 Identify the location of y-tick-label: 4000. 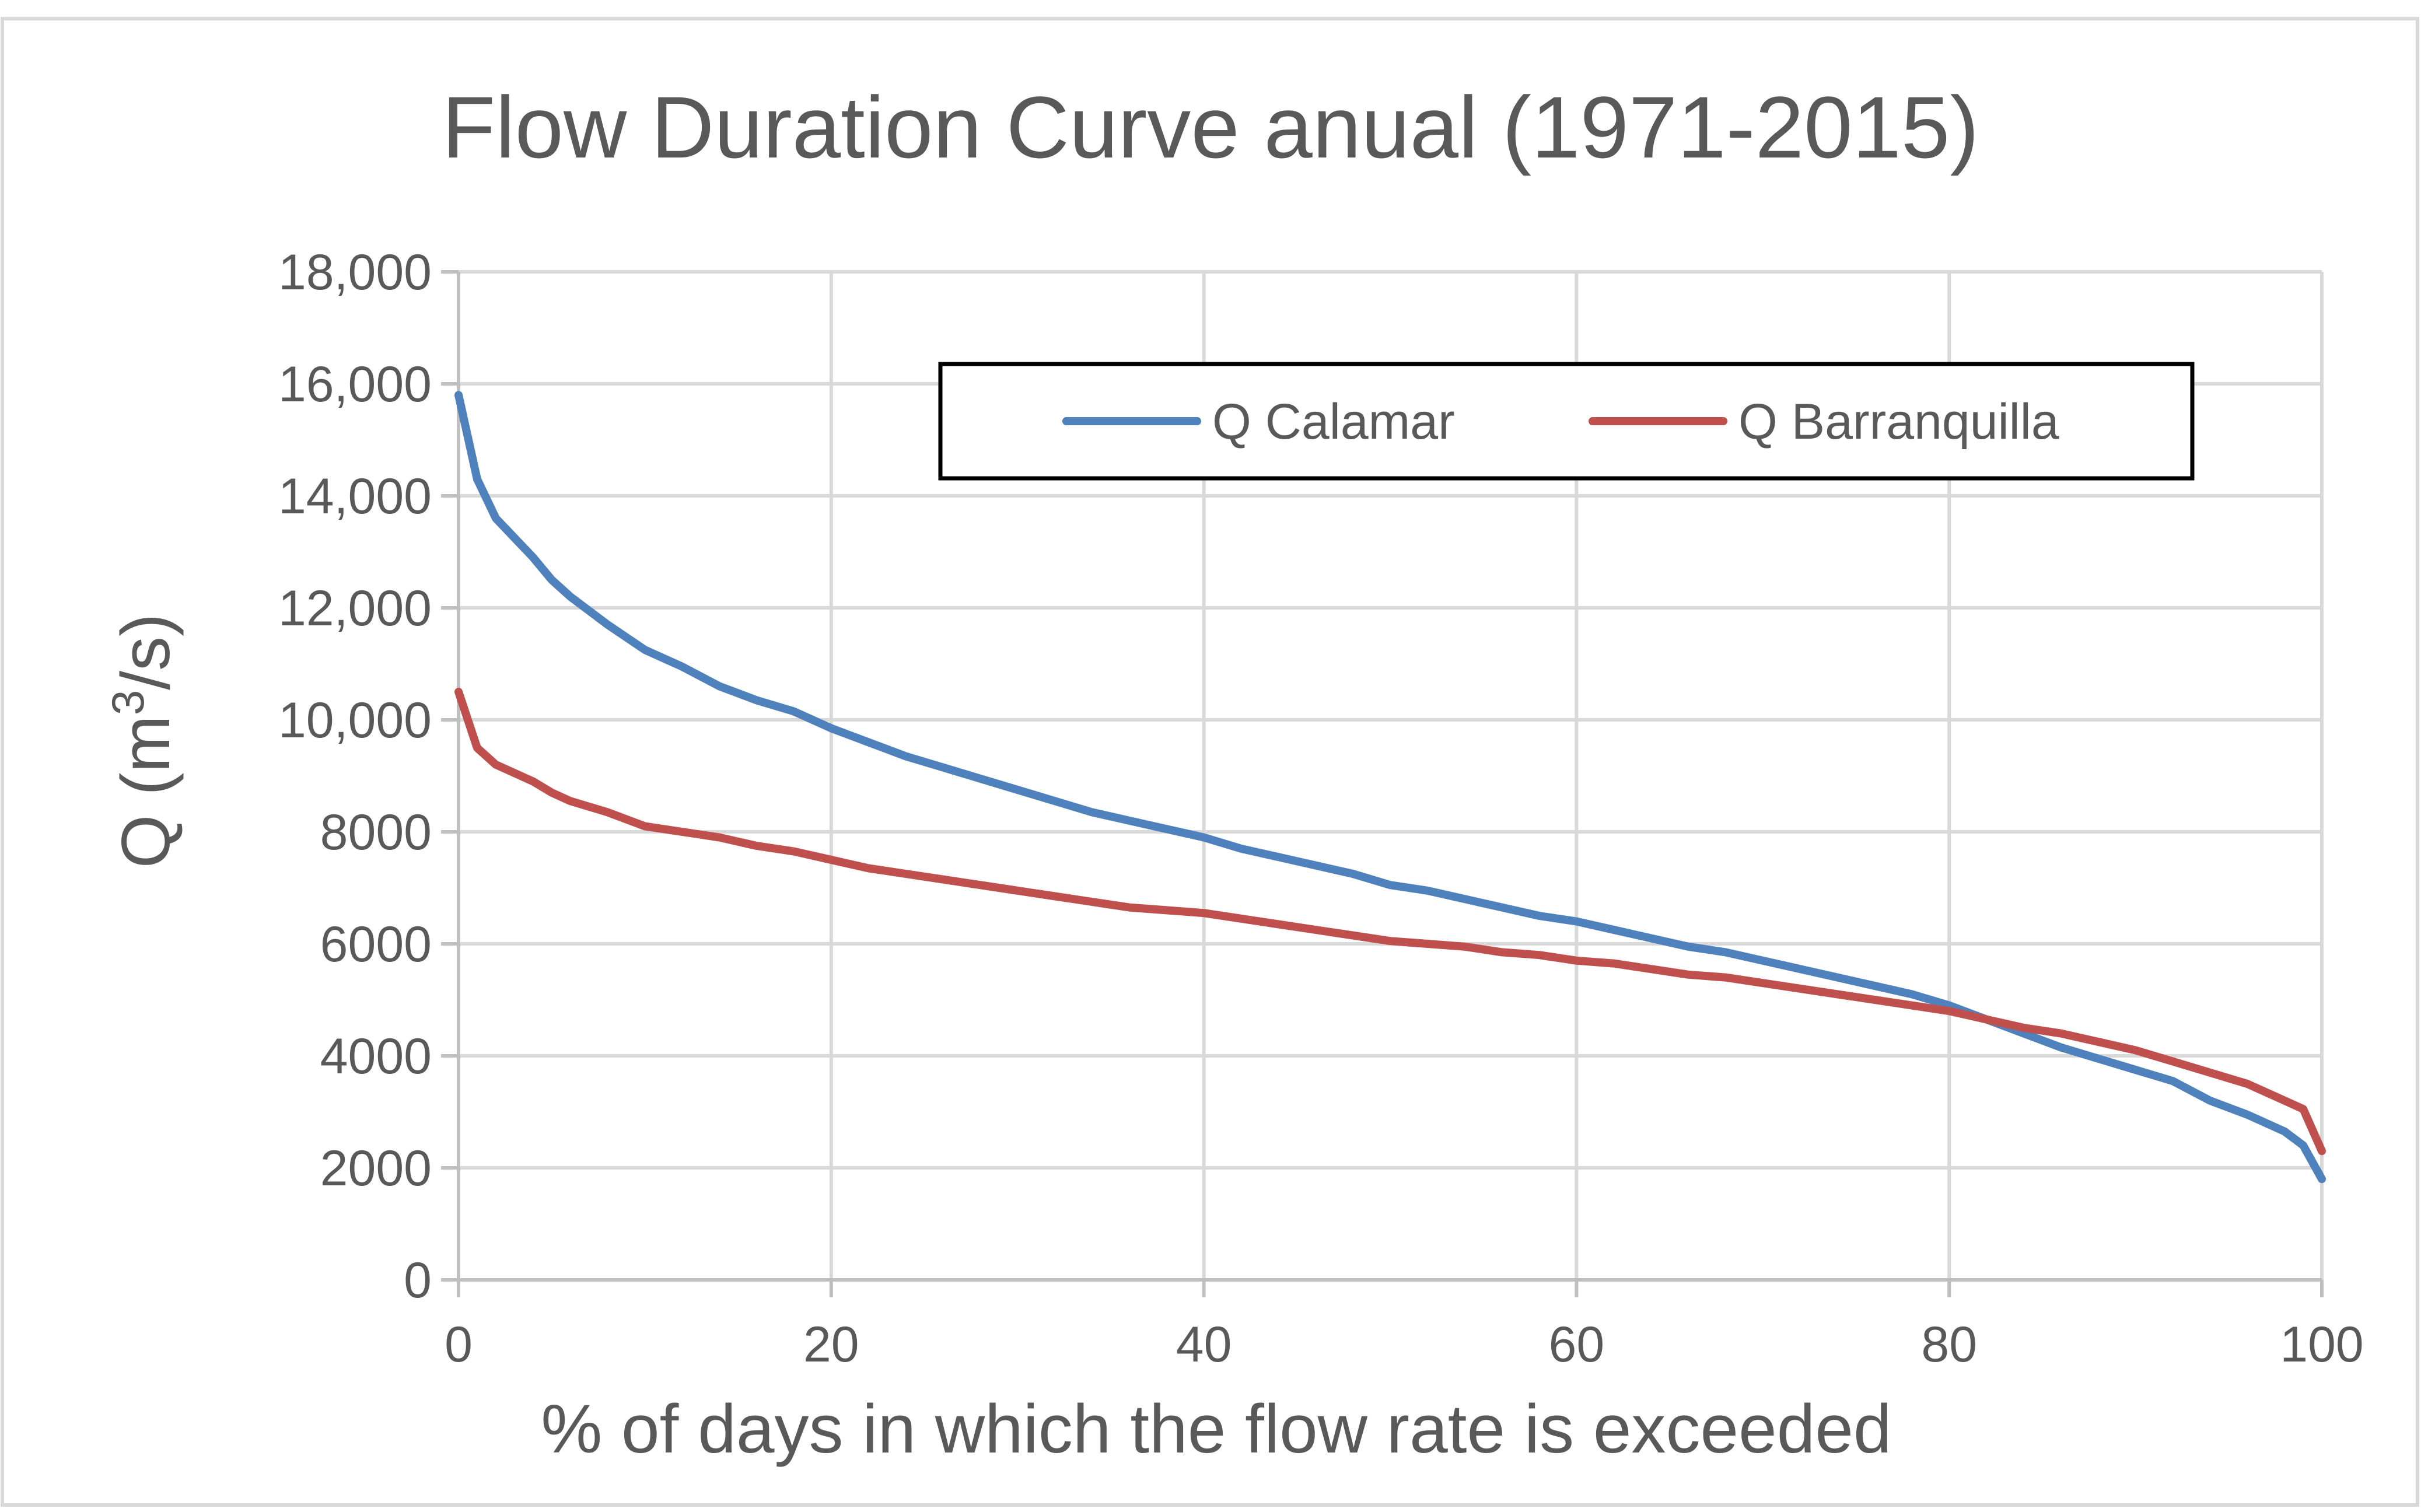
(376, 1056).